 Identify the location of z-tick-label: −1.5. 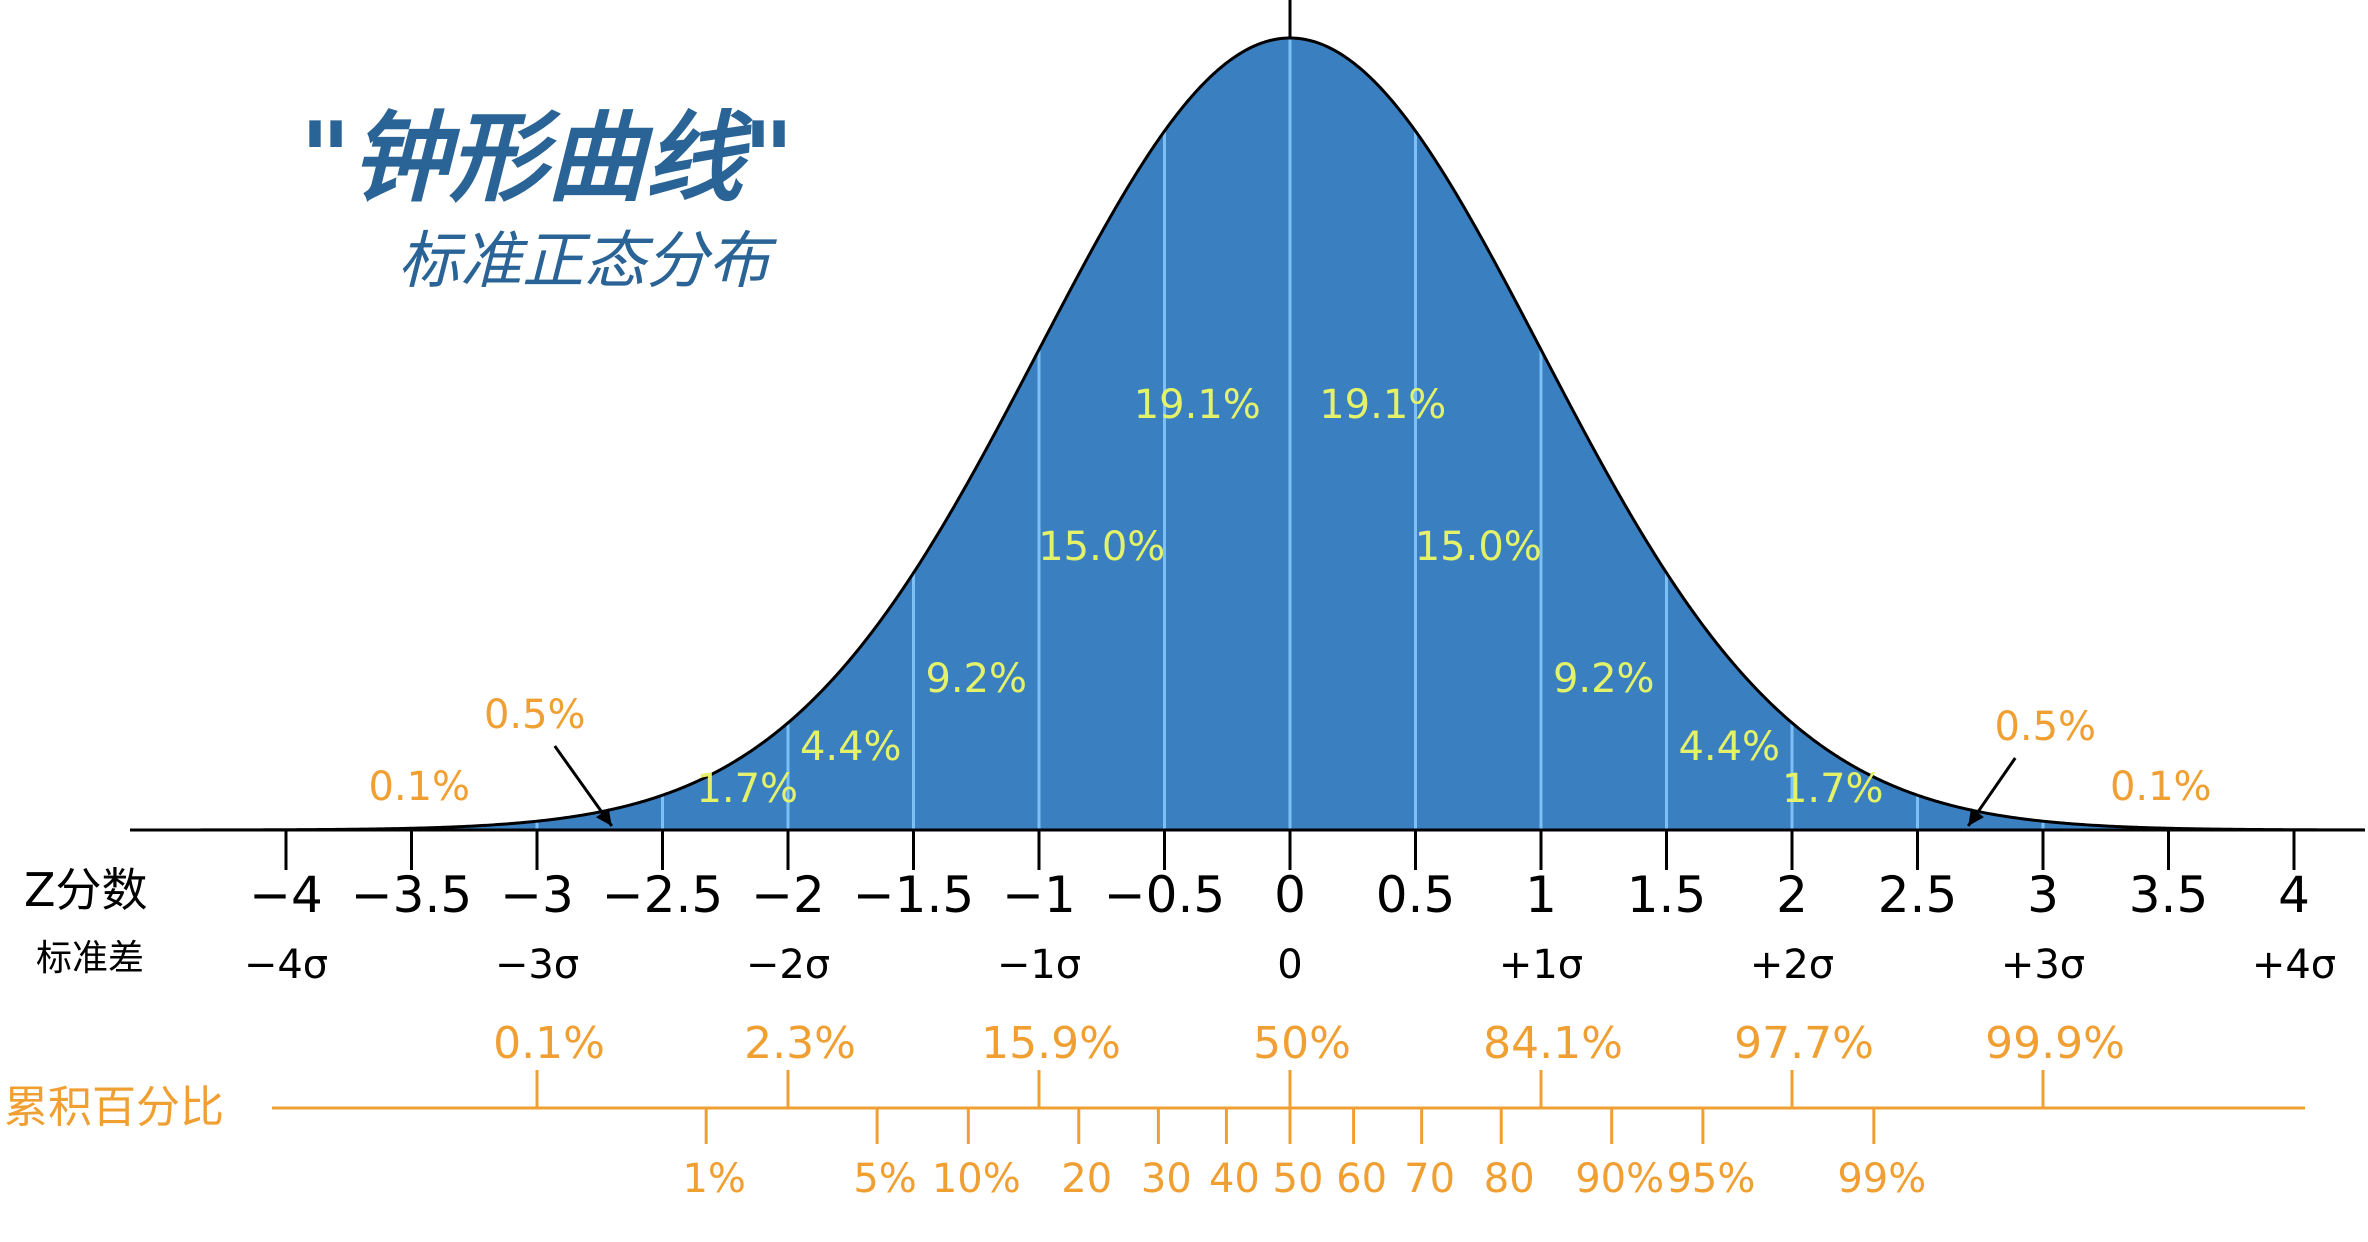
(913, 895).